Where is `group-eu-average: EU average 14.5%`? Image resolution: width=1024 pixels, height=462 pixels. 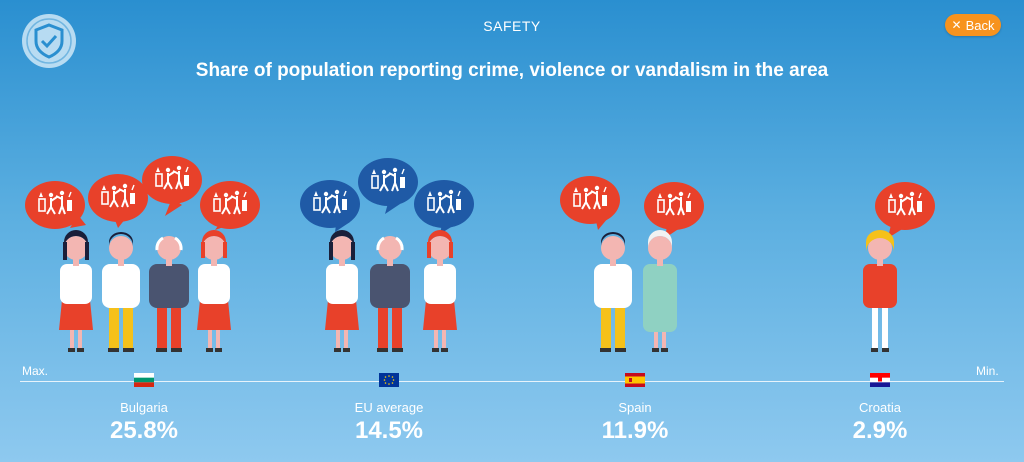 group-eu-average: EU average 14.5% is located at coordinates (389, 409).